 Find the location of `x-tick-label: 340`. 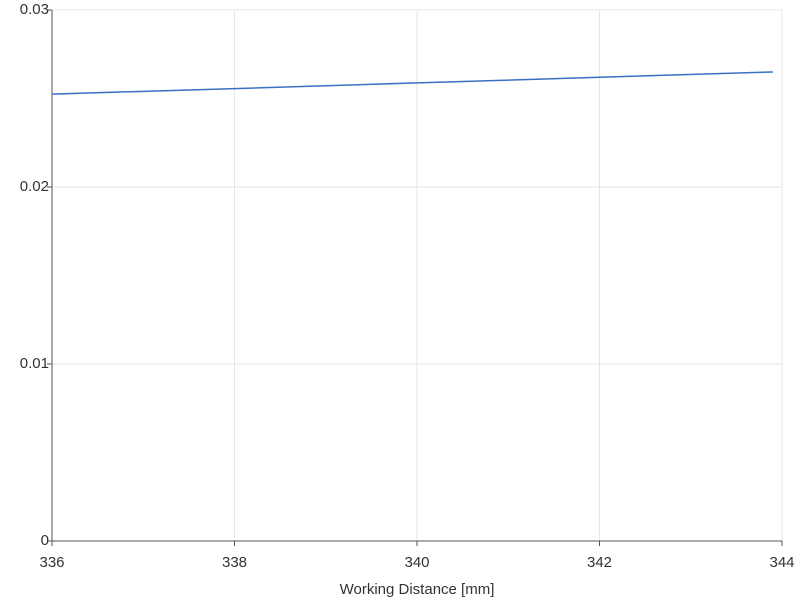

x-tick-label: 340 is located at coordinates (416, 562).